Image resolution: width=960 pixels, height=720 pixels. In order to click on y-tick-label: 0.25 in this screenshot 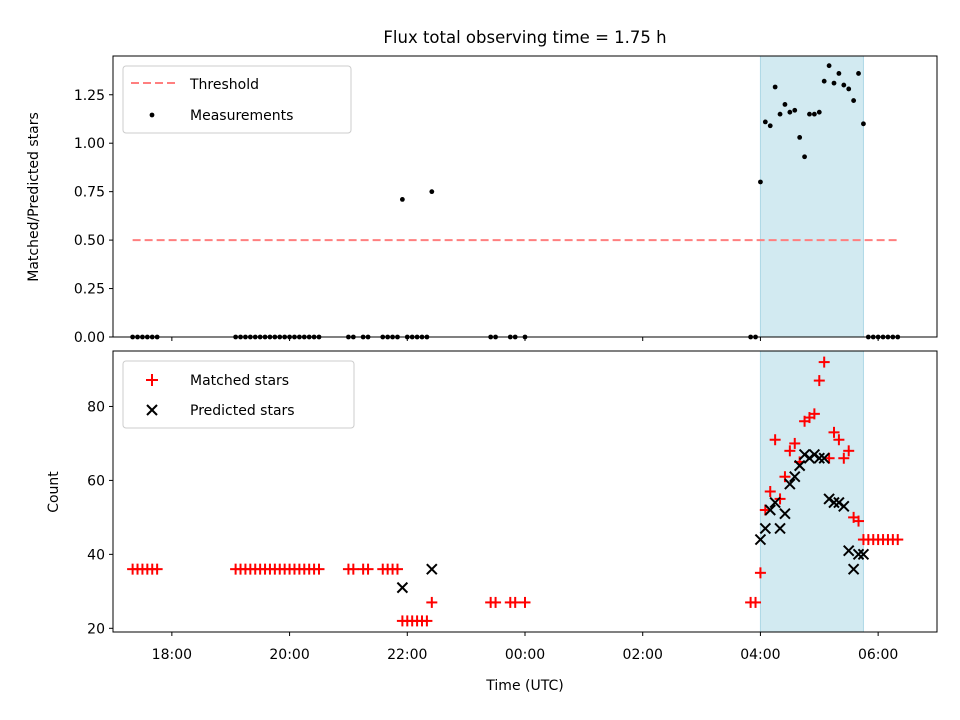, I will do `click(89, 290)`.